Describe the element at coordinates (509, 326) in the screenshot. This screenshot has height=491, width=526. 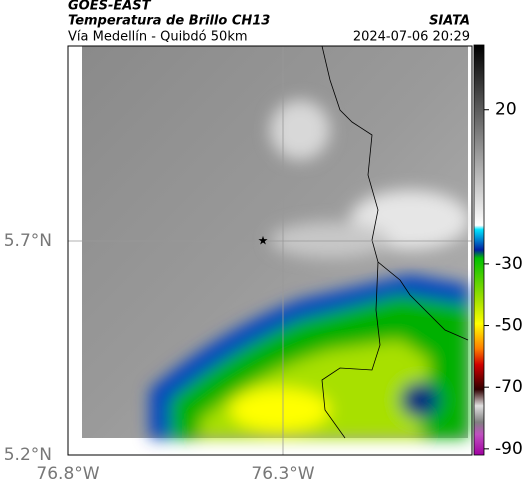
I see `colorbar-tick-label: -50` at that location.